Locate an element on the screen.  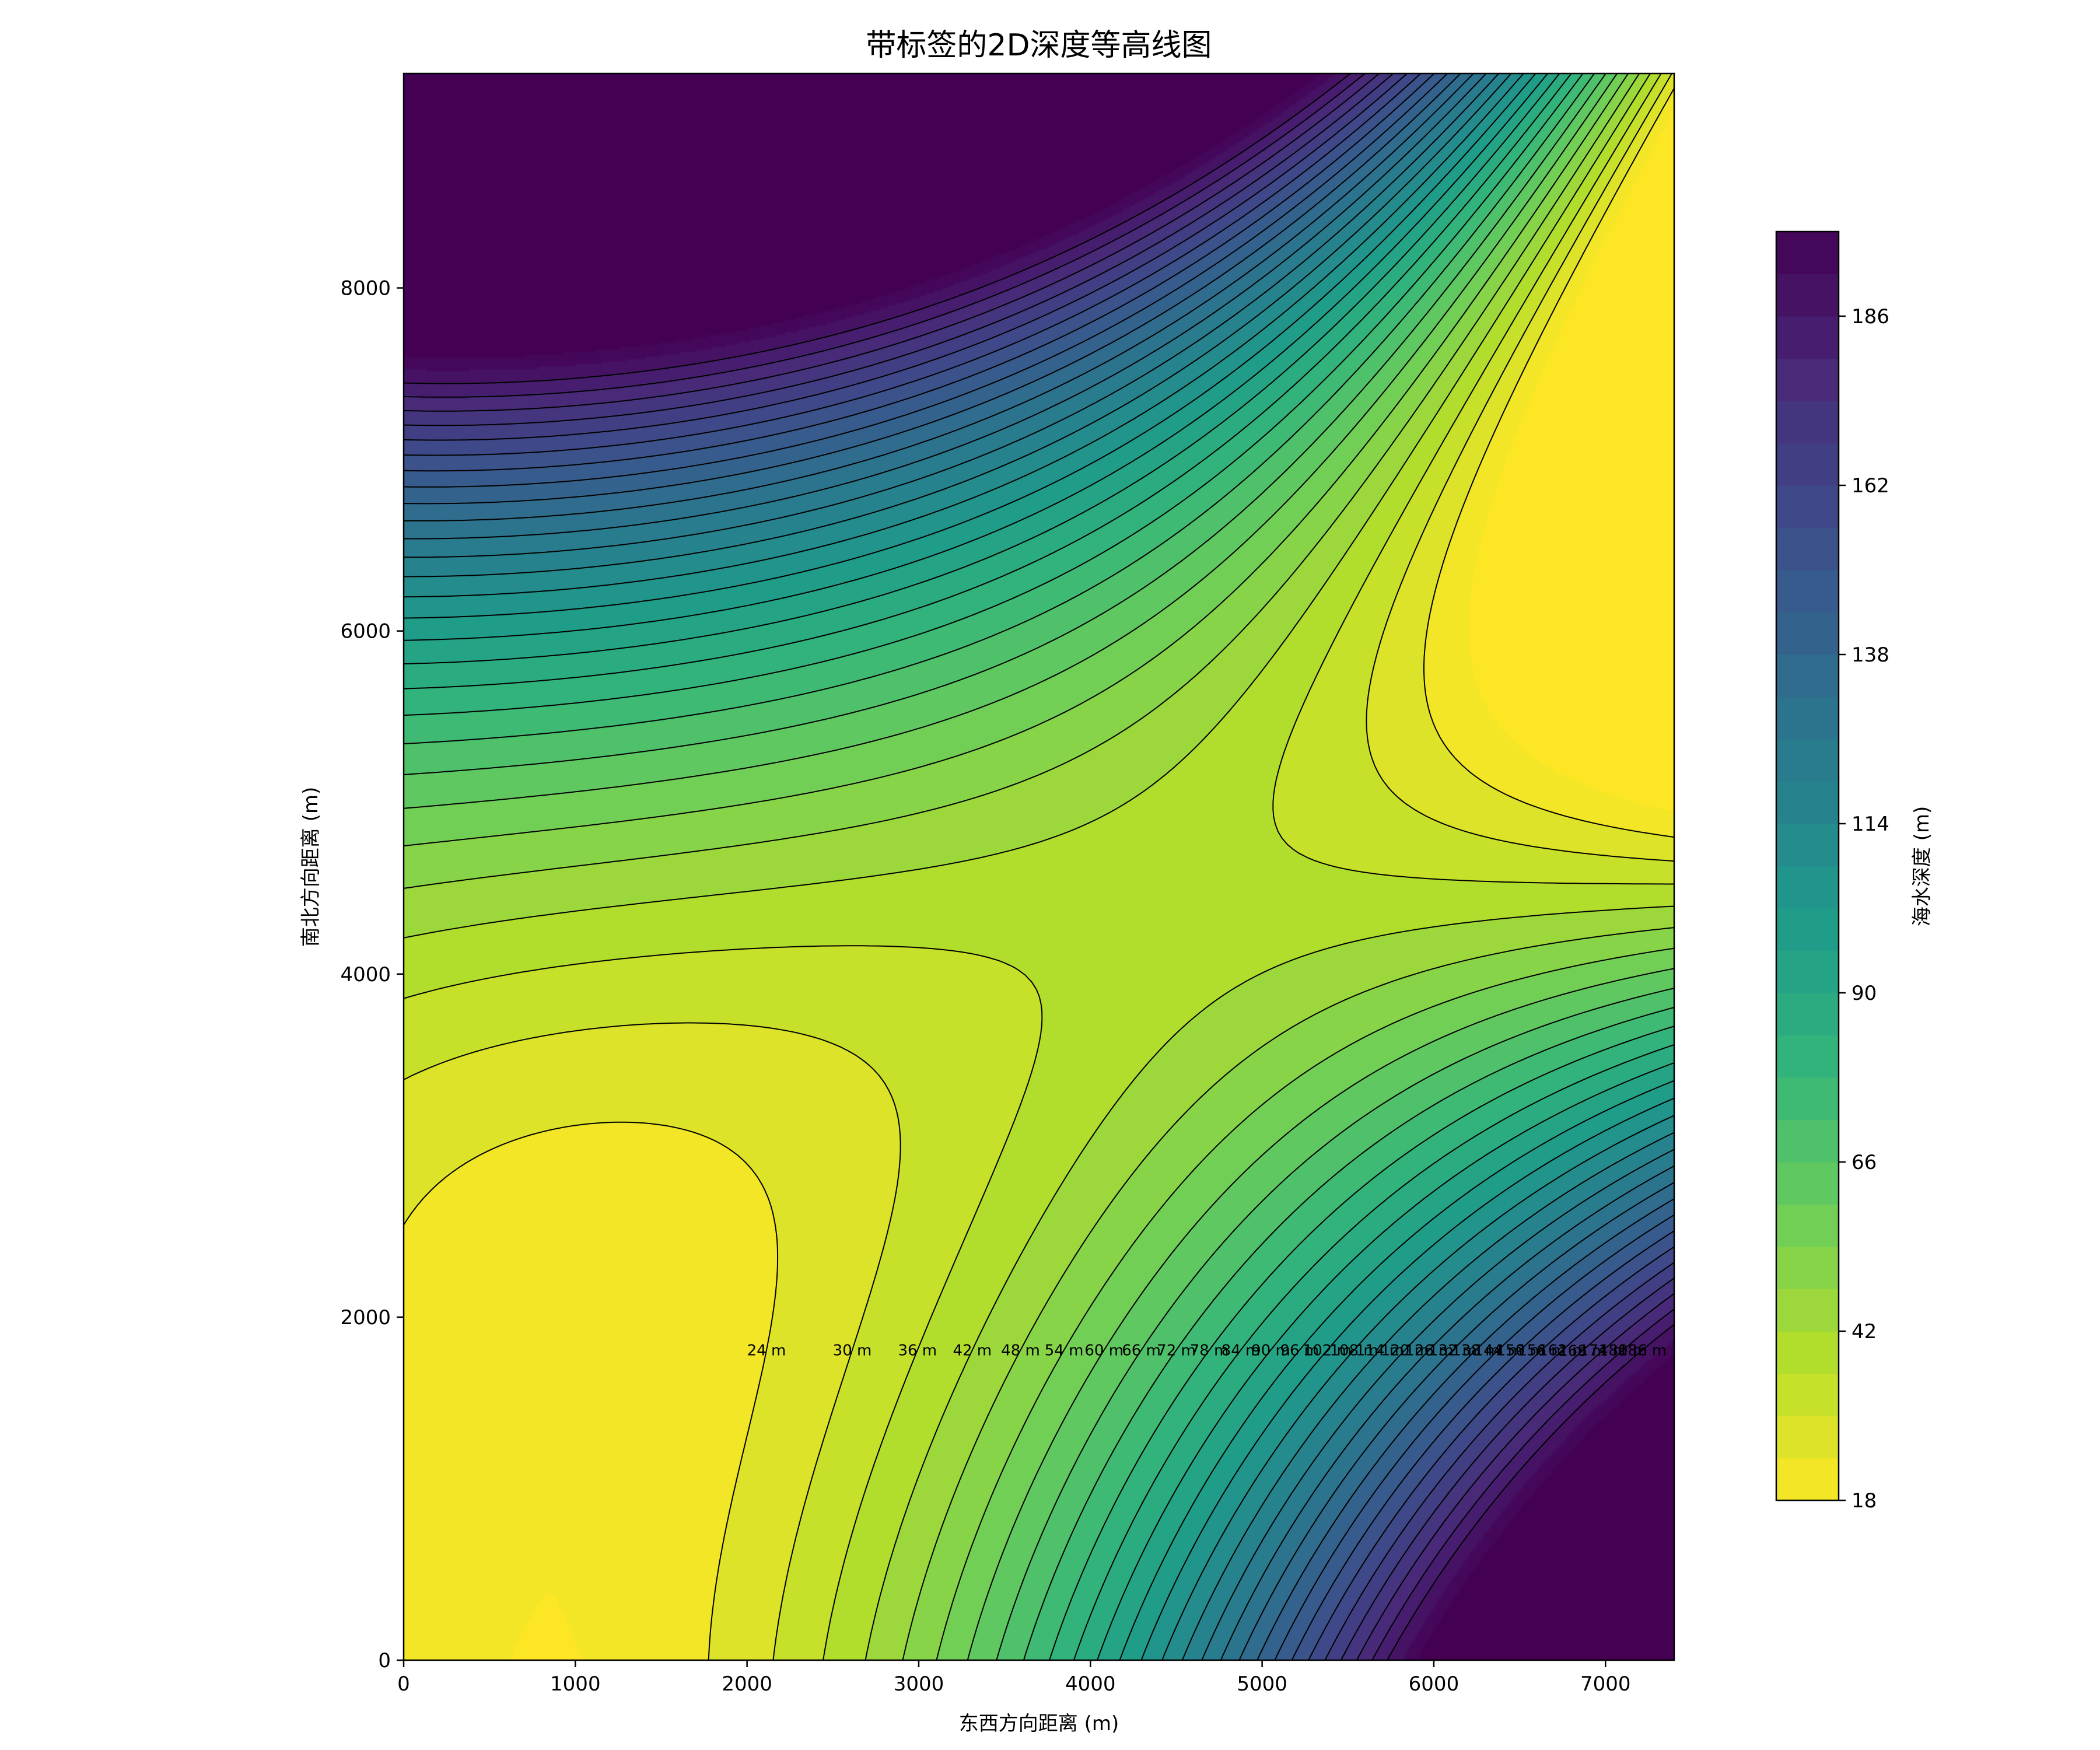
colorbar-frame is located at coordinates (1807, 866).